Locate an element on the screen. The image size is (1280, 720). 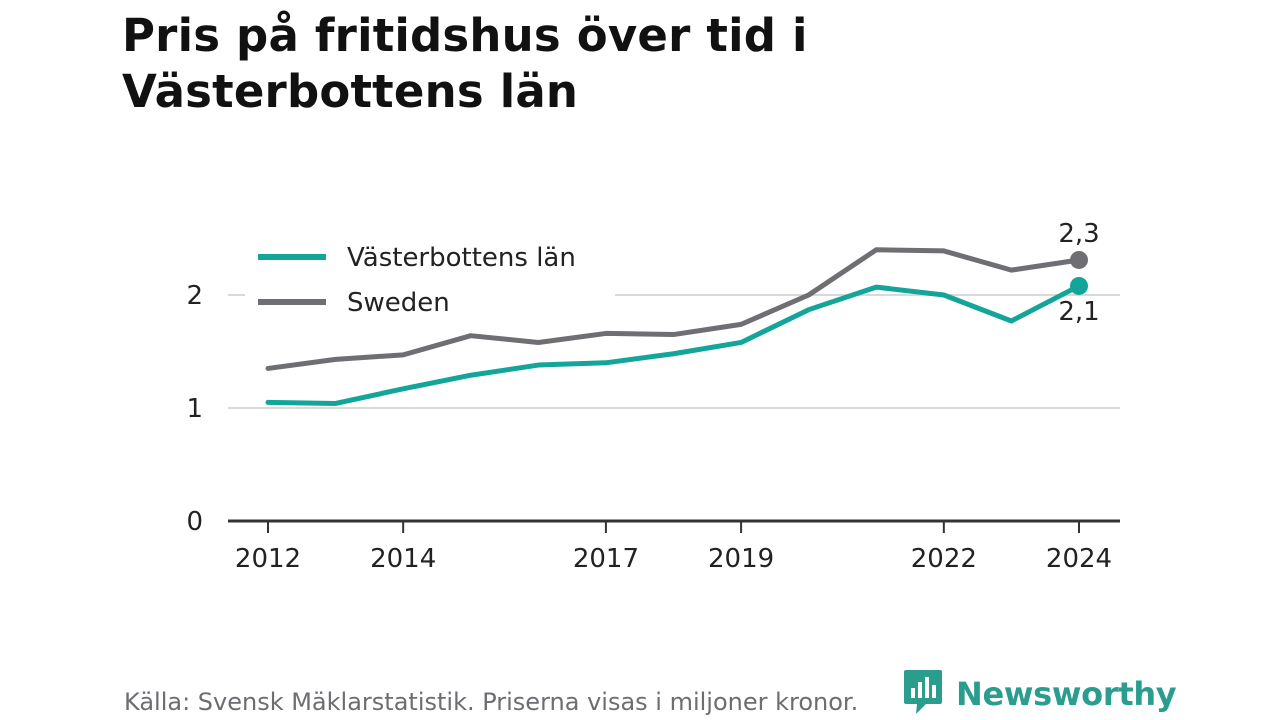
x-tick-label: 2017 is located at coordinates (606, 559).